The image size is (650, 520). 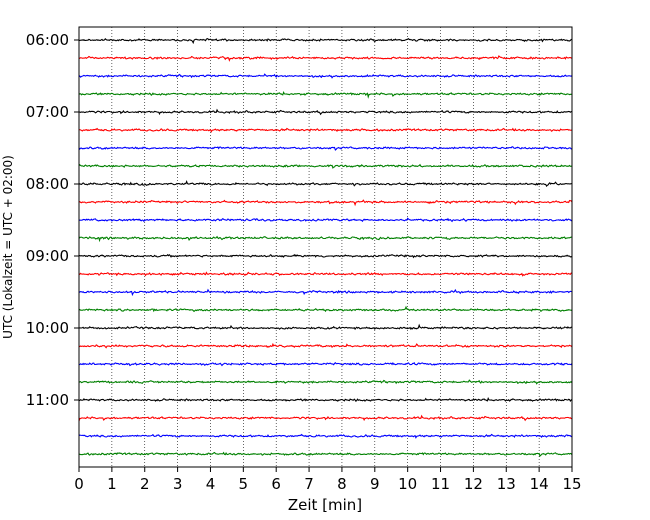 What do you see at coordinates (328, 480) in the screenshot?
I see `x-axis: 0 1 2 3 4 5 6 7 8 9 10 11 12 13 14 15` at bounding box center [328, 480].